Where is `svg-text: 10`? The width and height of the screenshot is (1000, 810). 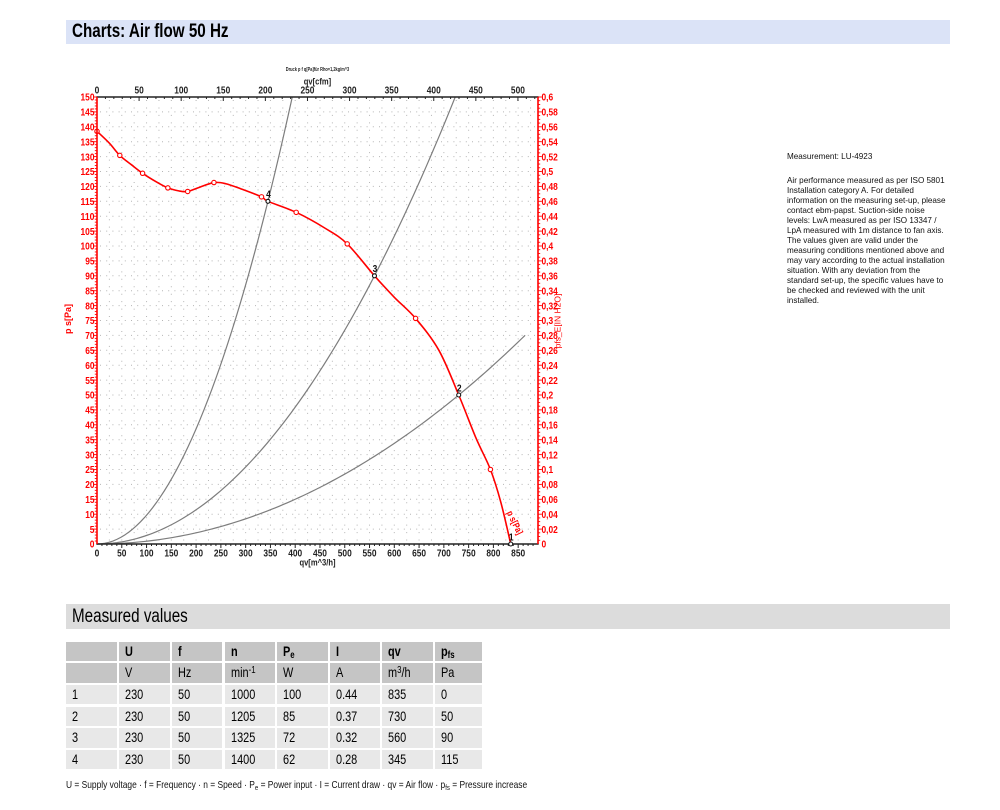
svg-text: 10 is located at coordinates (89, 515).